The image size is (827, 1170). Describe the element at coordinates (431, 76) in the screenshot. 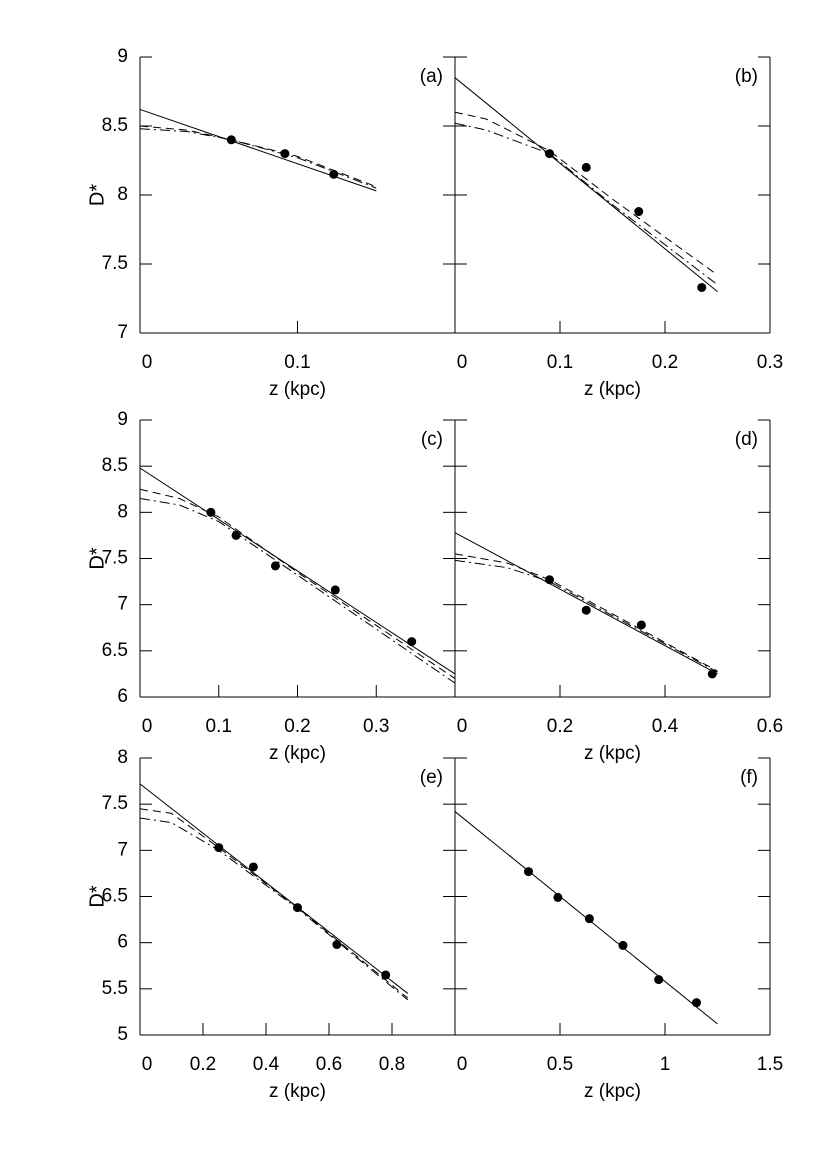

I see `panel-label: (a)` at that location.